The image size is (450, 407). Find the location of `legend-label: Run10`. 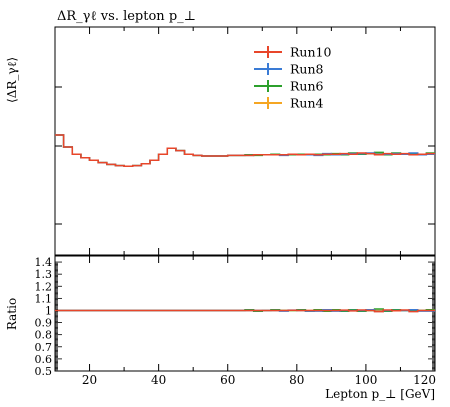

legend-label: Run10 is located at coordinates (310, 52).